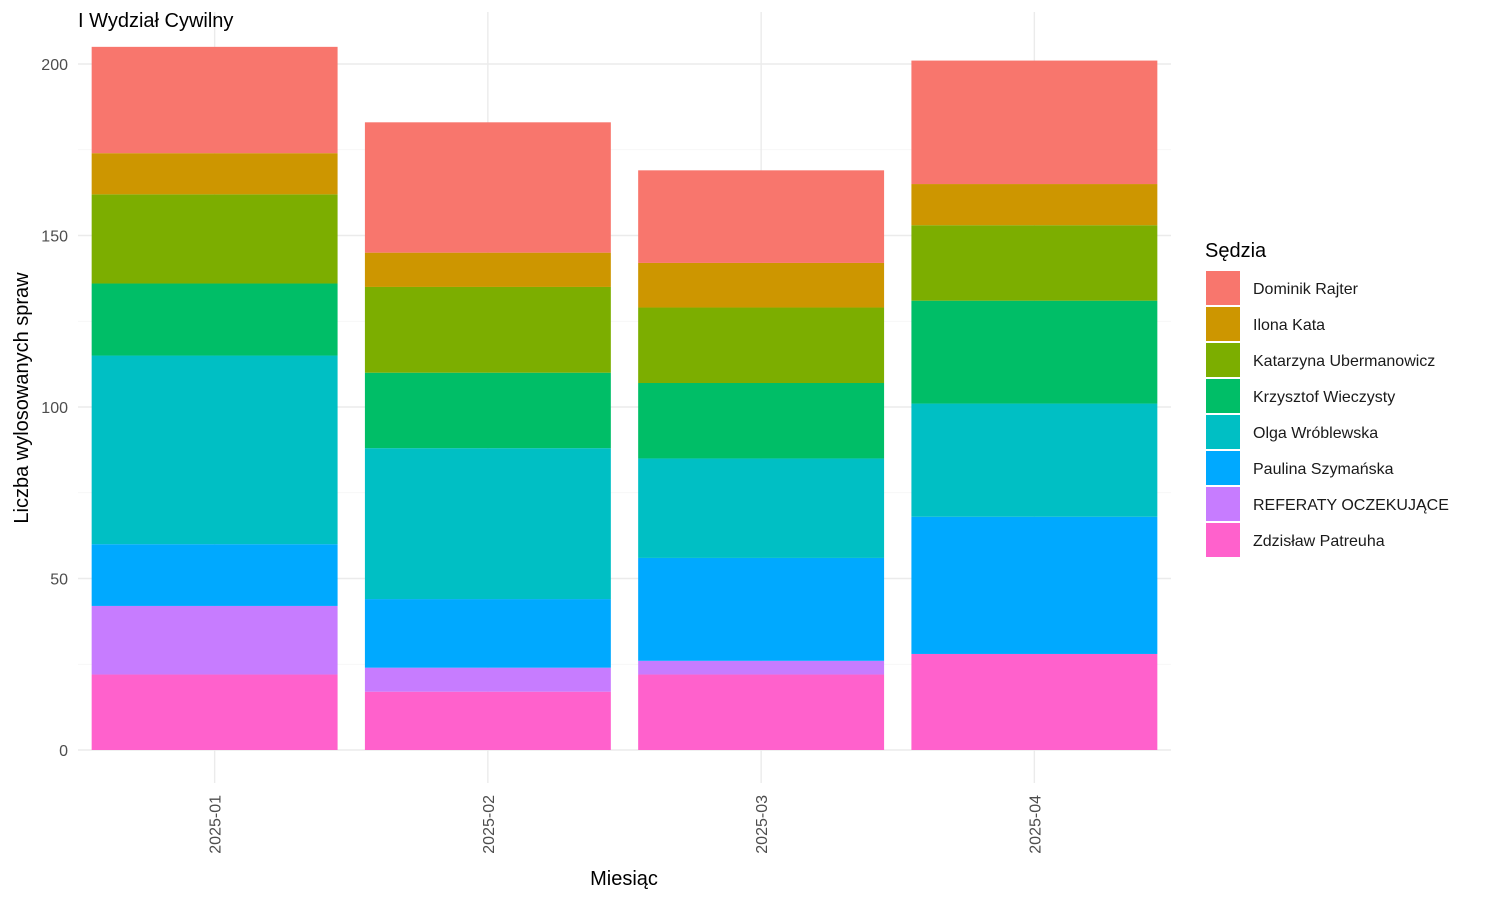 The image size is (1500, 900). Describe the element at coordinates (1306, 289) in the screenshot. I see `legend-label: Dominik Rajter` at that location.